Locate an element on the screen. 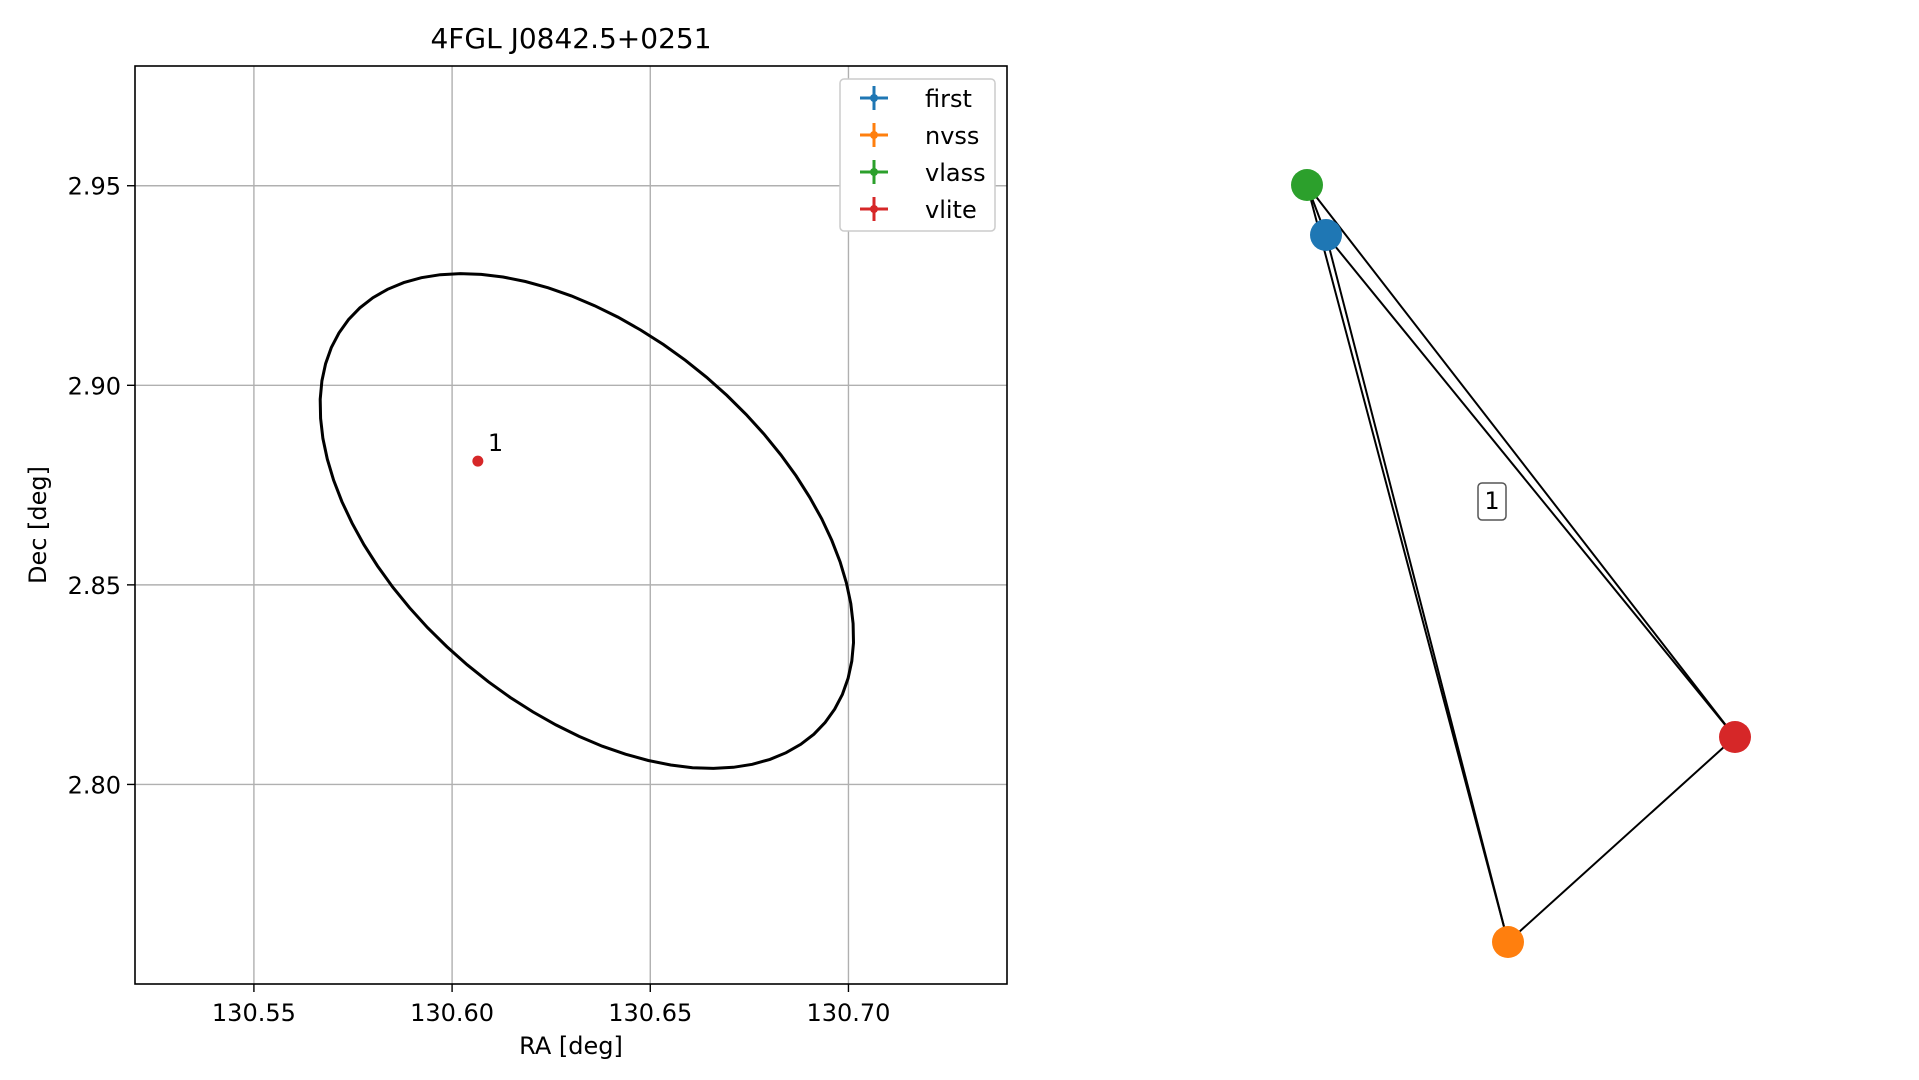 The image size is (1919, 1080). network-annotation-label: 1 is located at coordinates (1491, 501).